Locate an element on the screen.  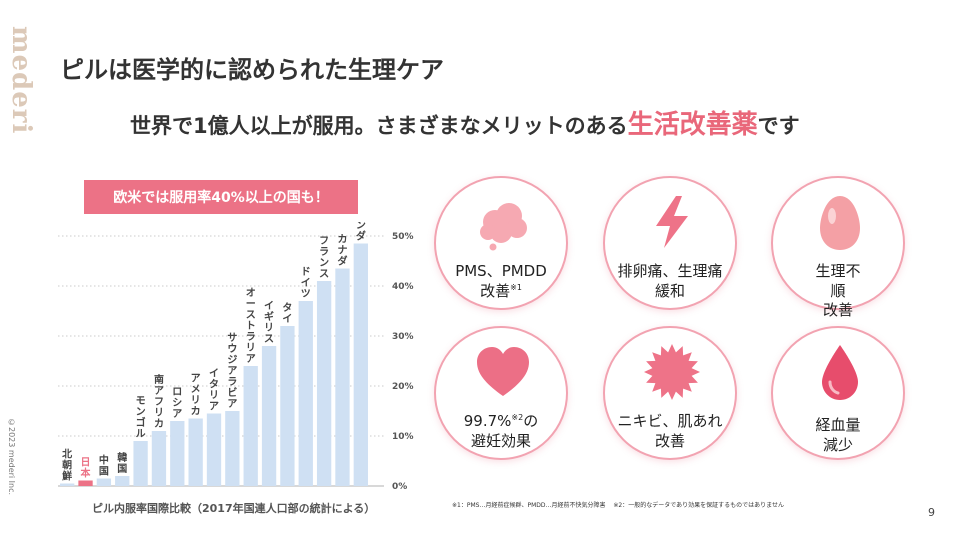
egg-icon is located at coordinates (840, 223).